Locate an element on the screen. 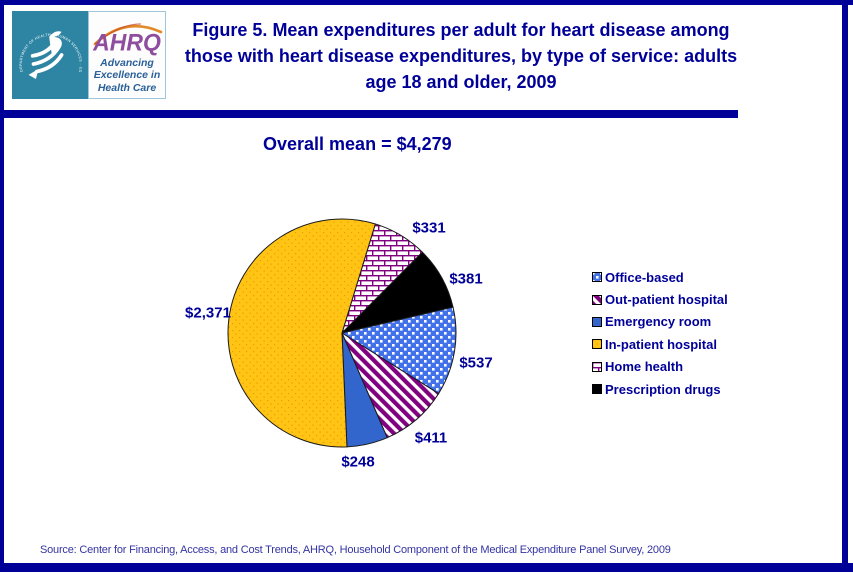 The height and width of the screenshot is (576, 853). legend-swatch-prescription-drugs is located at coordinates (597, 389).